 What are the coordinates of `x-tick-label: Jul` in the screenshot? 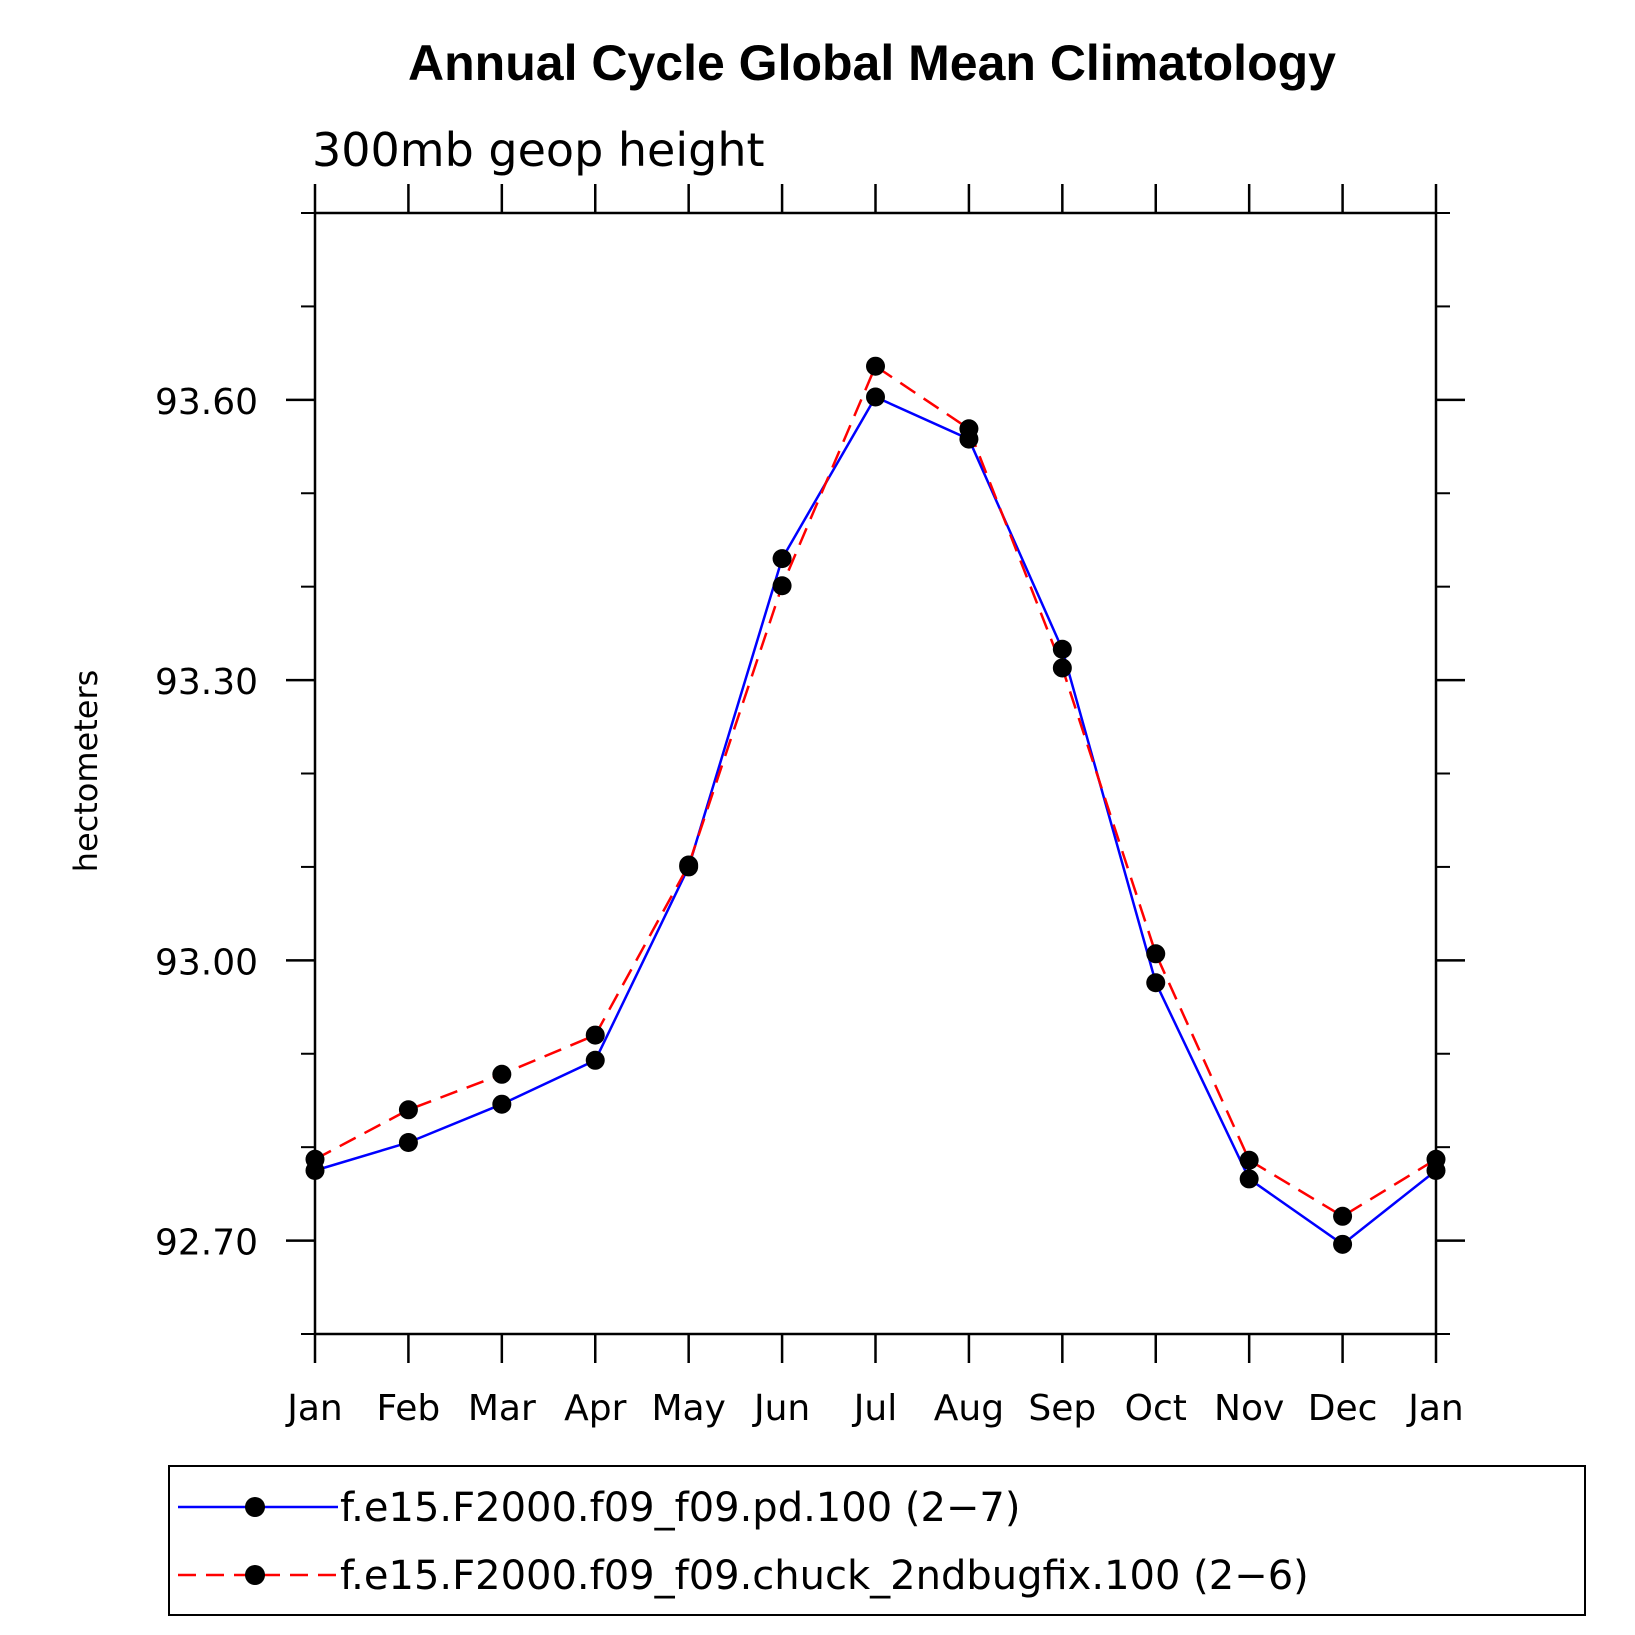 It's located at (874, 1408).